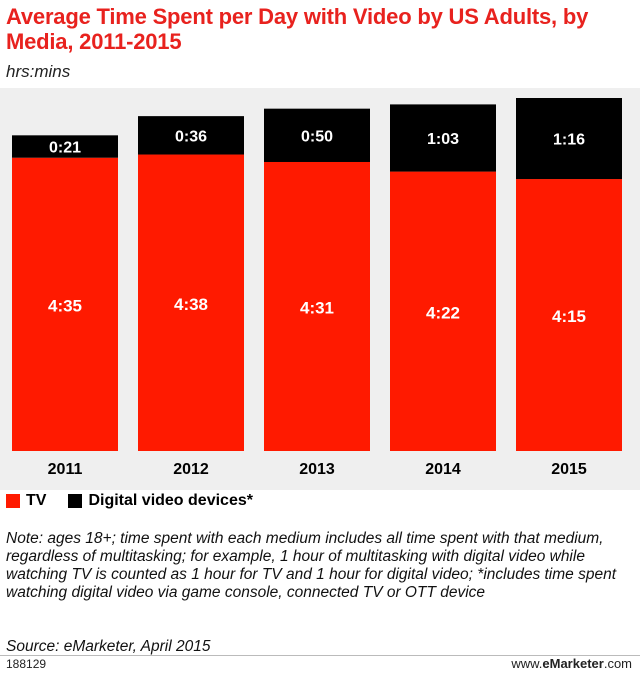 This screenshot has height=675, width=640. I want to click on label-tv-2014: 4:22, so click(443, 312).